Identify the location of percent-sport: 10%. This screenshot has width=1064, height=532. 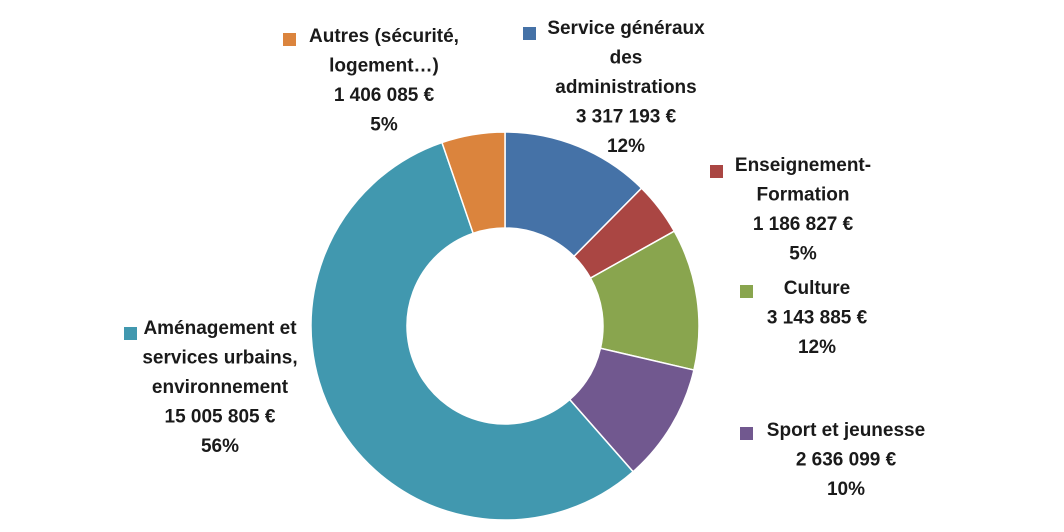
(846, 489).